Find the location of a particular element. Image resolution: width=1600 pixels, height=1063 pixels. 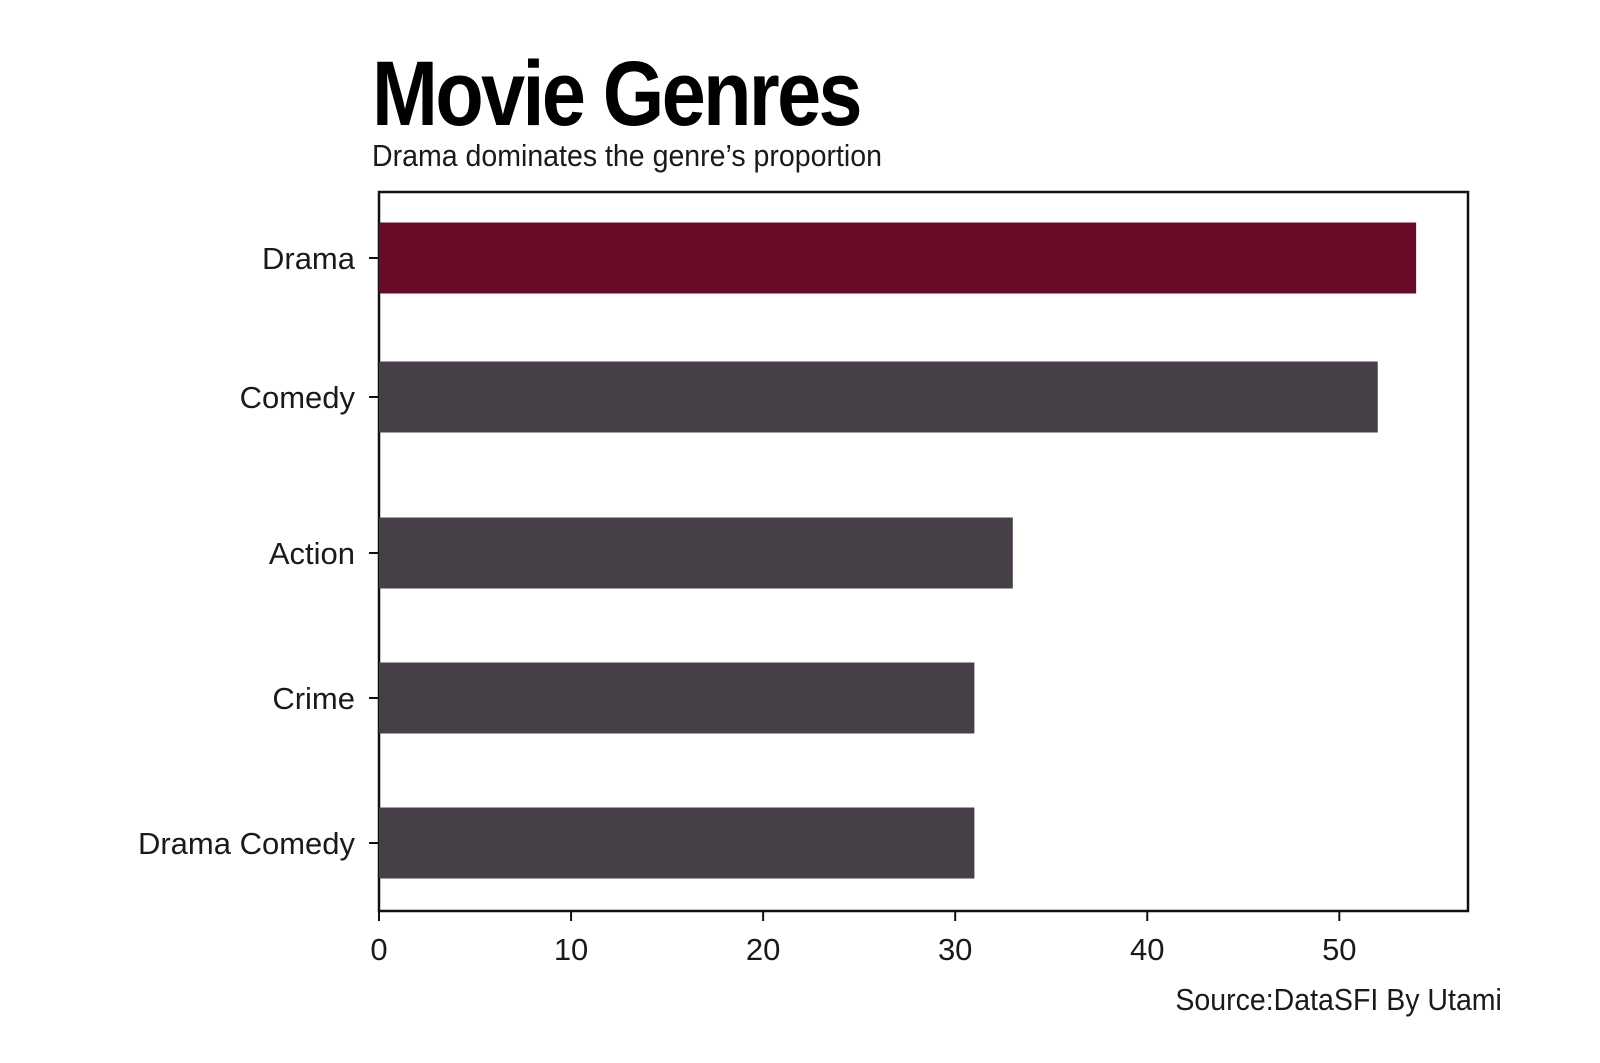

x-tick-label-0: 0 is located at coordinates (378, 949).